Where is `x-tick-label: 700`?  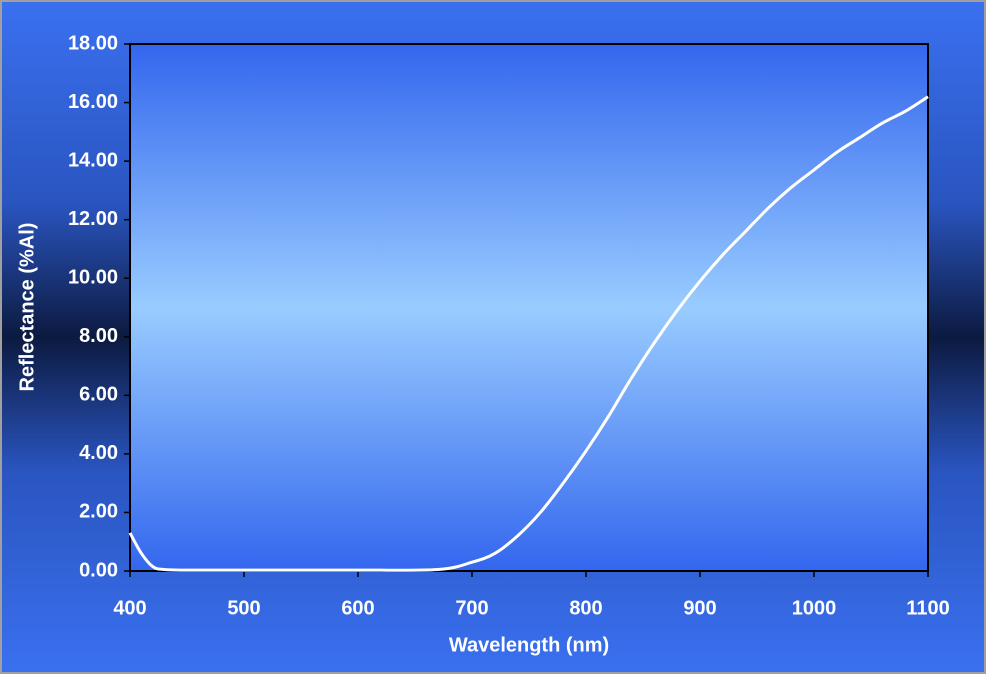
x-tick-label: 700 is located at coordinates (471, 608).